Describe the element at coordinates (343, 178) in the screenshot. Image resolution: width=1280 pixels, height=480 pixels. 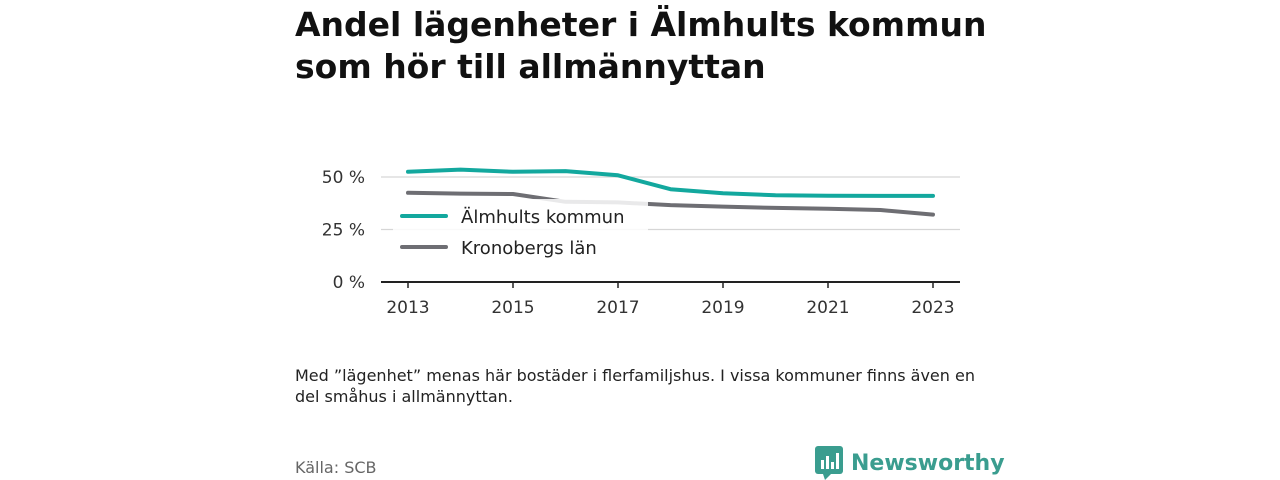
I see `y-tick-label: 50 %` at that location.